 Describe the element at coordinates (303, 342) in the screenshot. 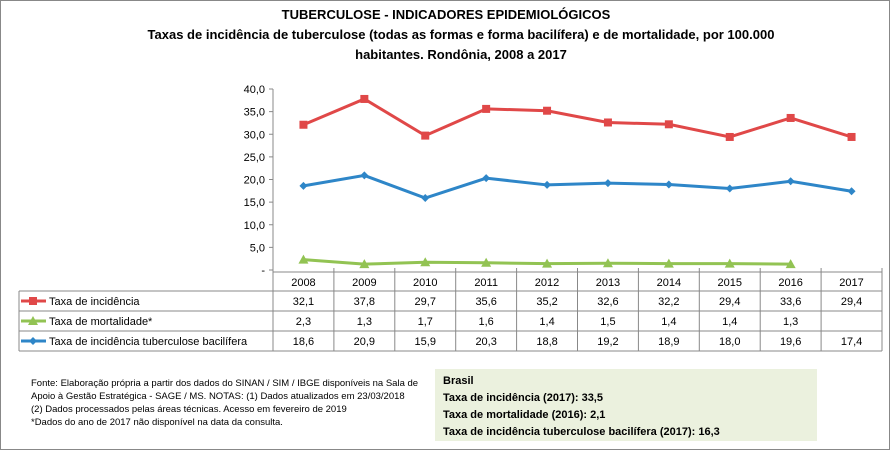

I see `data-label: 18,6` at that location.